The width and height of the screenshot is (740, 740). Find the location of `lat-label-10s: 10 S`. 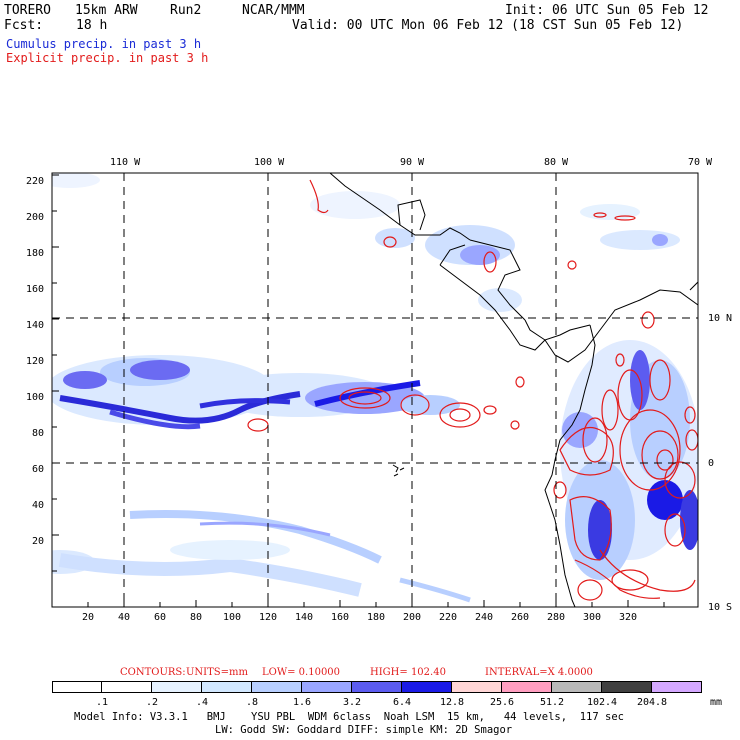

lat-label-10s: 10 S is located at coordinates (720, 607).